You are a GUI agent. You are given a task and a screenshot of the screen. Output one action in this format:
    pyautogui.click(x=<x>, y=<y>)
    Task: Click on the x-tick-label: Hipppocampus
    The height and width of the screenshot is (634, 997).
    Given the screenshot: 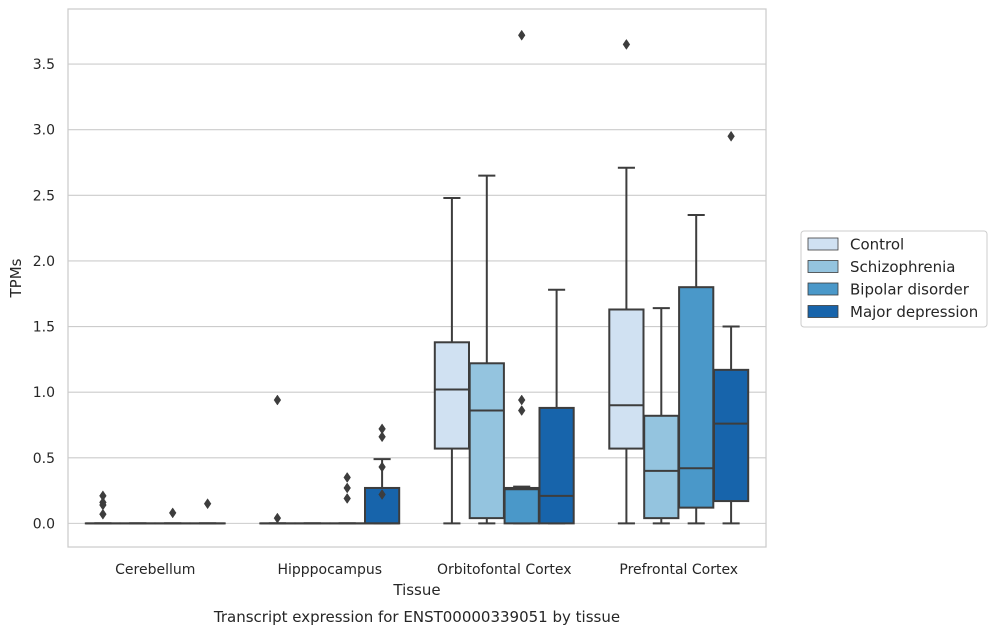 What is the action you would take?
    pyautogui.click(x=329, y=570)
    